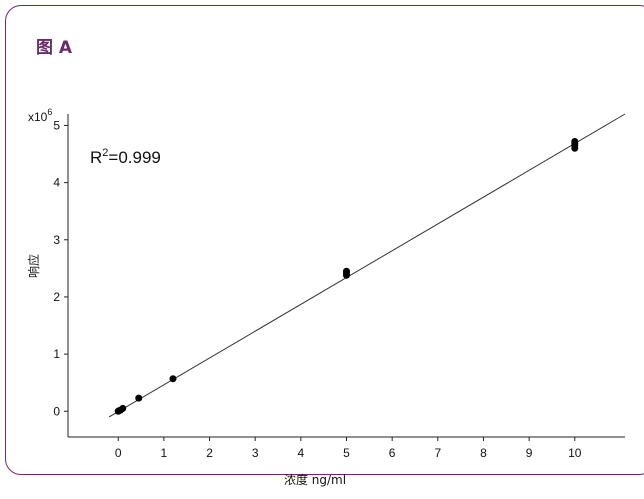 The image size is (644, 499). I want to click on x-axis-label: 浓度 ng/ml, so click(315, 479).